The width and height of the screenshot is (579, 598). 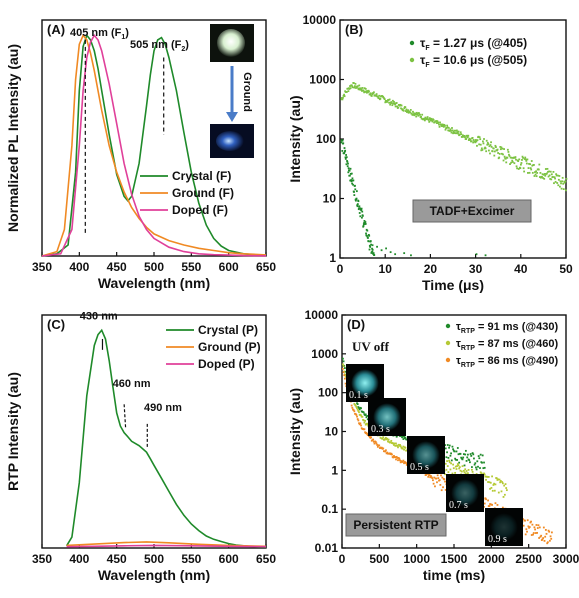 I want to click on y-tick-label: 1000, so click(x=324, y=354).